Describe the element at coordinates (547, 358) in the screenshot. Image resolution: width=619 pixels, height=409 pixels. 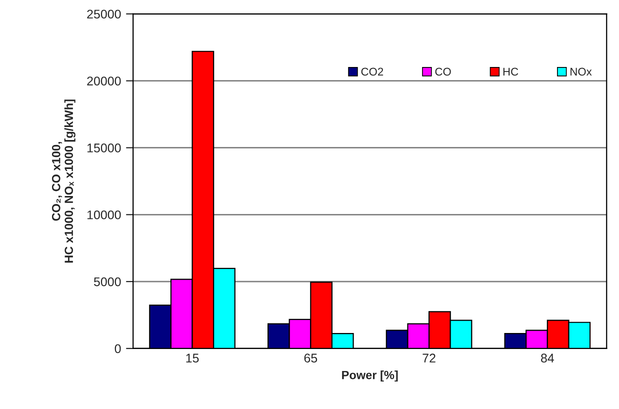
I see `x-tick-label: 84` at that location.